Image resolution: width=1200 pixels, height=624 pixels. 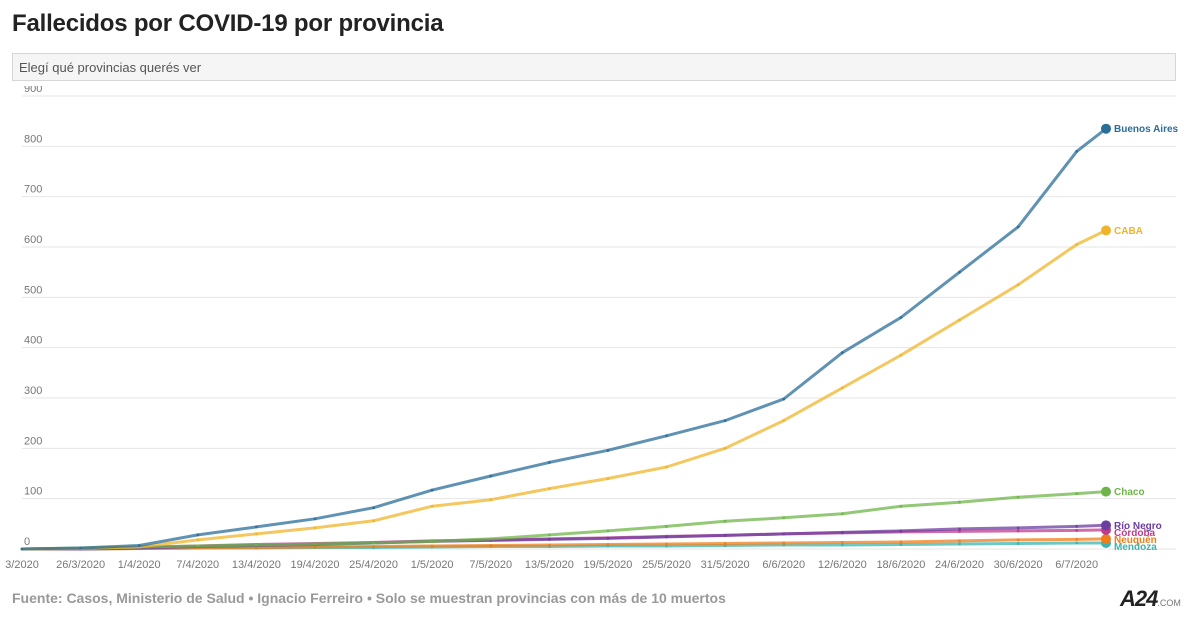 I want to click on end-marker-caba, so click(x=1106, y=230).